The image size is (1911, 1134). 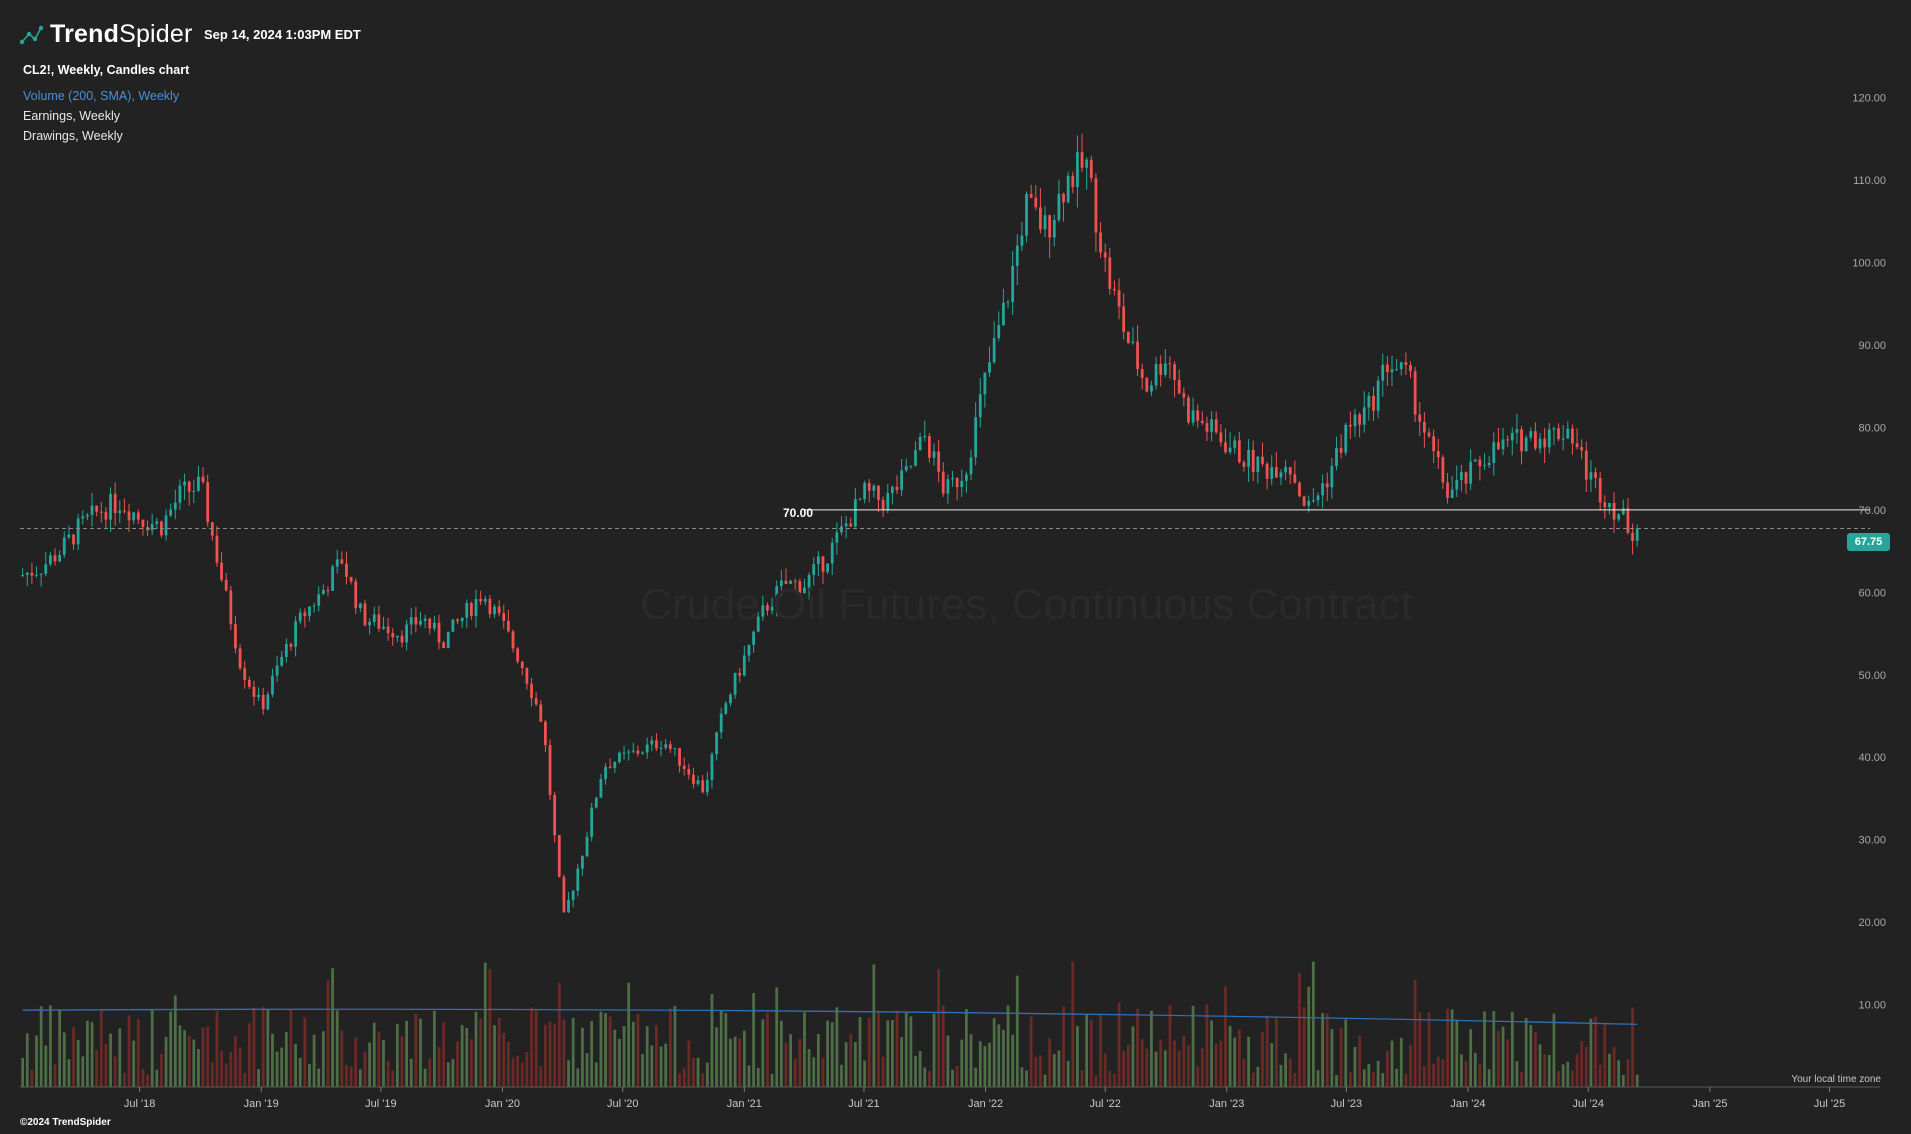 What do you see at coordinates (73, 136) in the screenshot?
I see `legend-drawings: Drawings, Weekly` at bounding box center [73, 136].